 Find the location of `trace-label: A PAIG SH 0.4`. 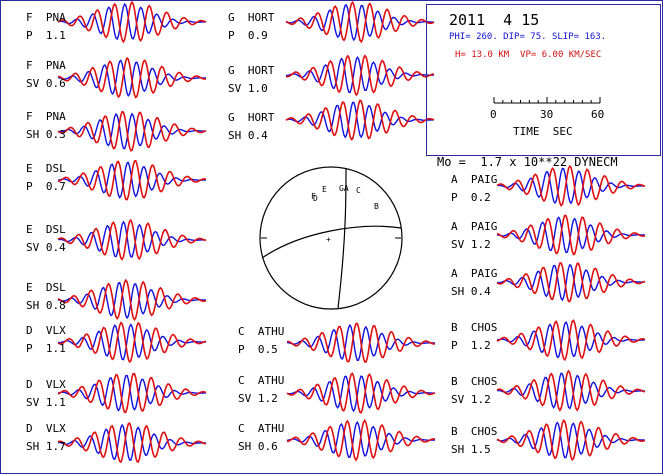

trace-label: A PAIG SH 0.4 is located at coordinates (474, 283).